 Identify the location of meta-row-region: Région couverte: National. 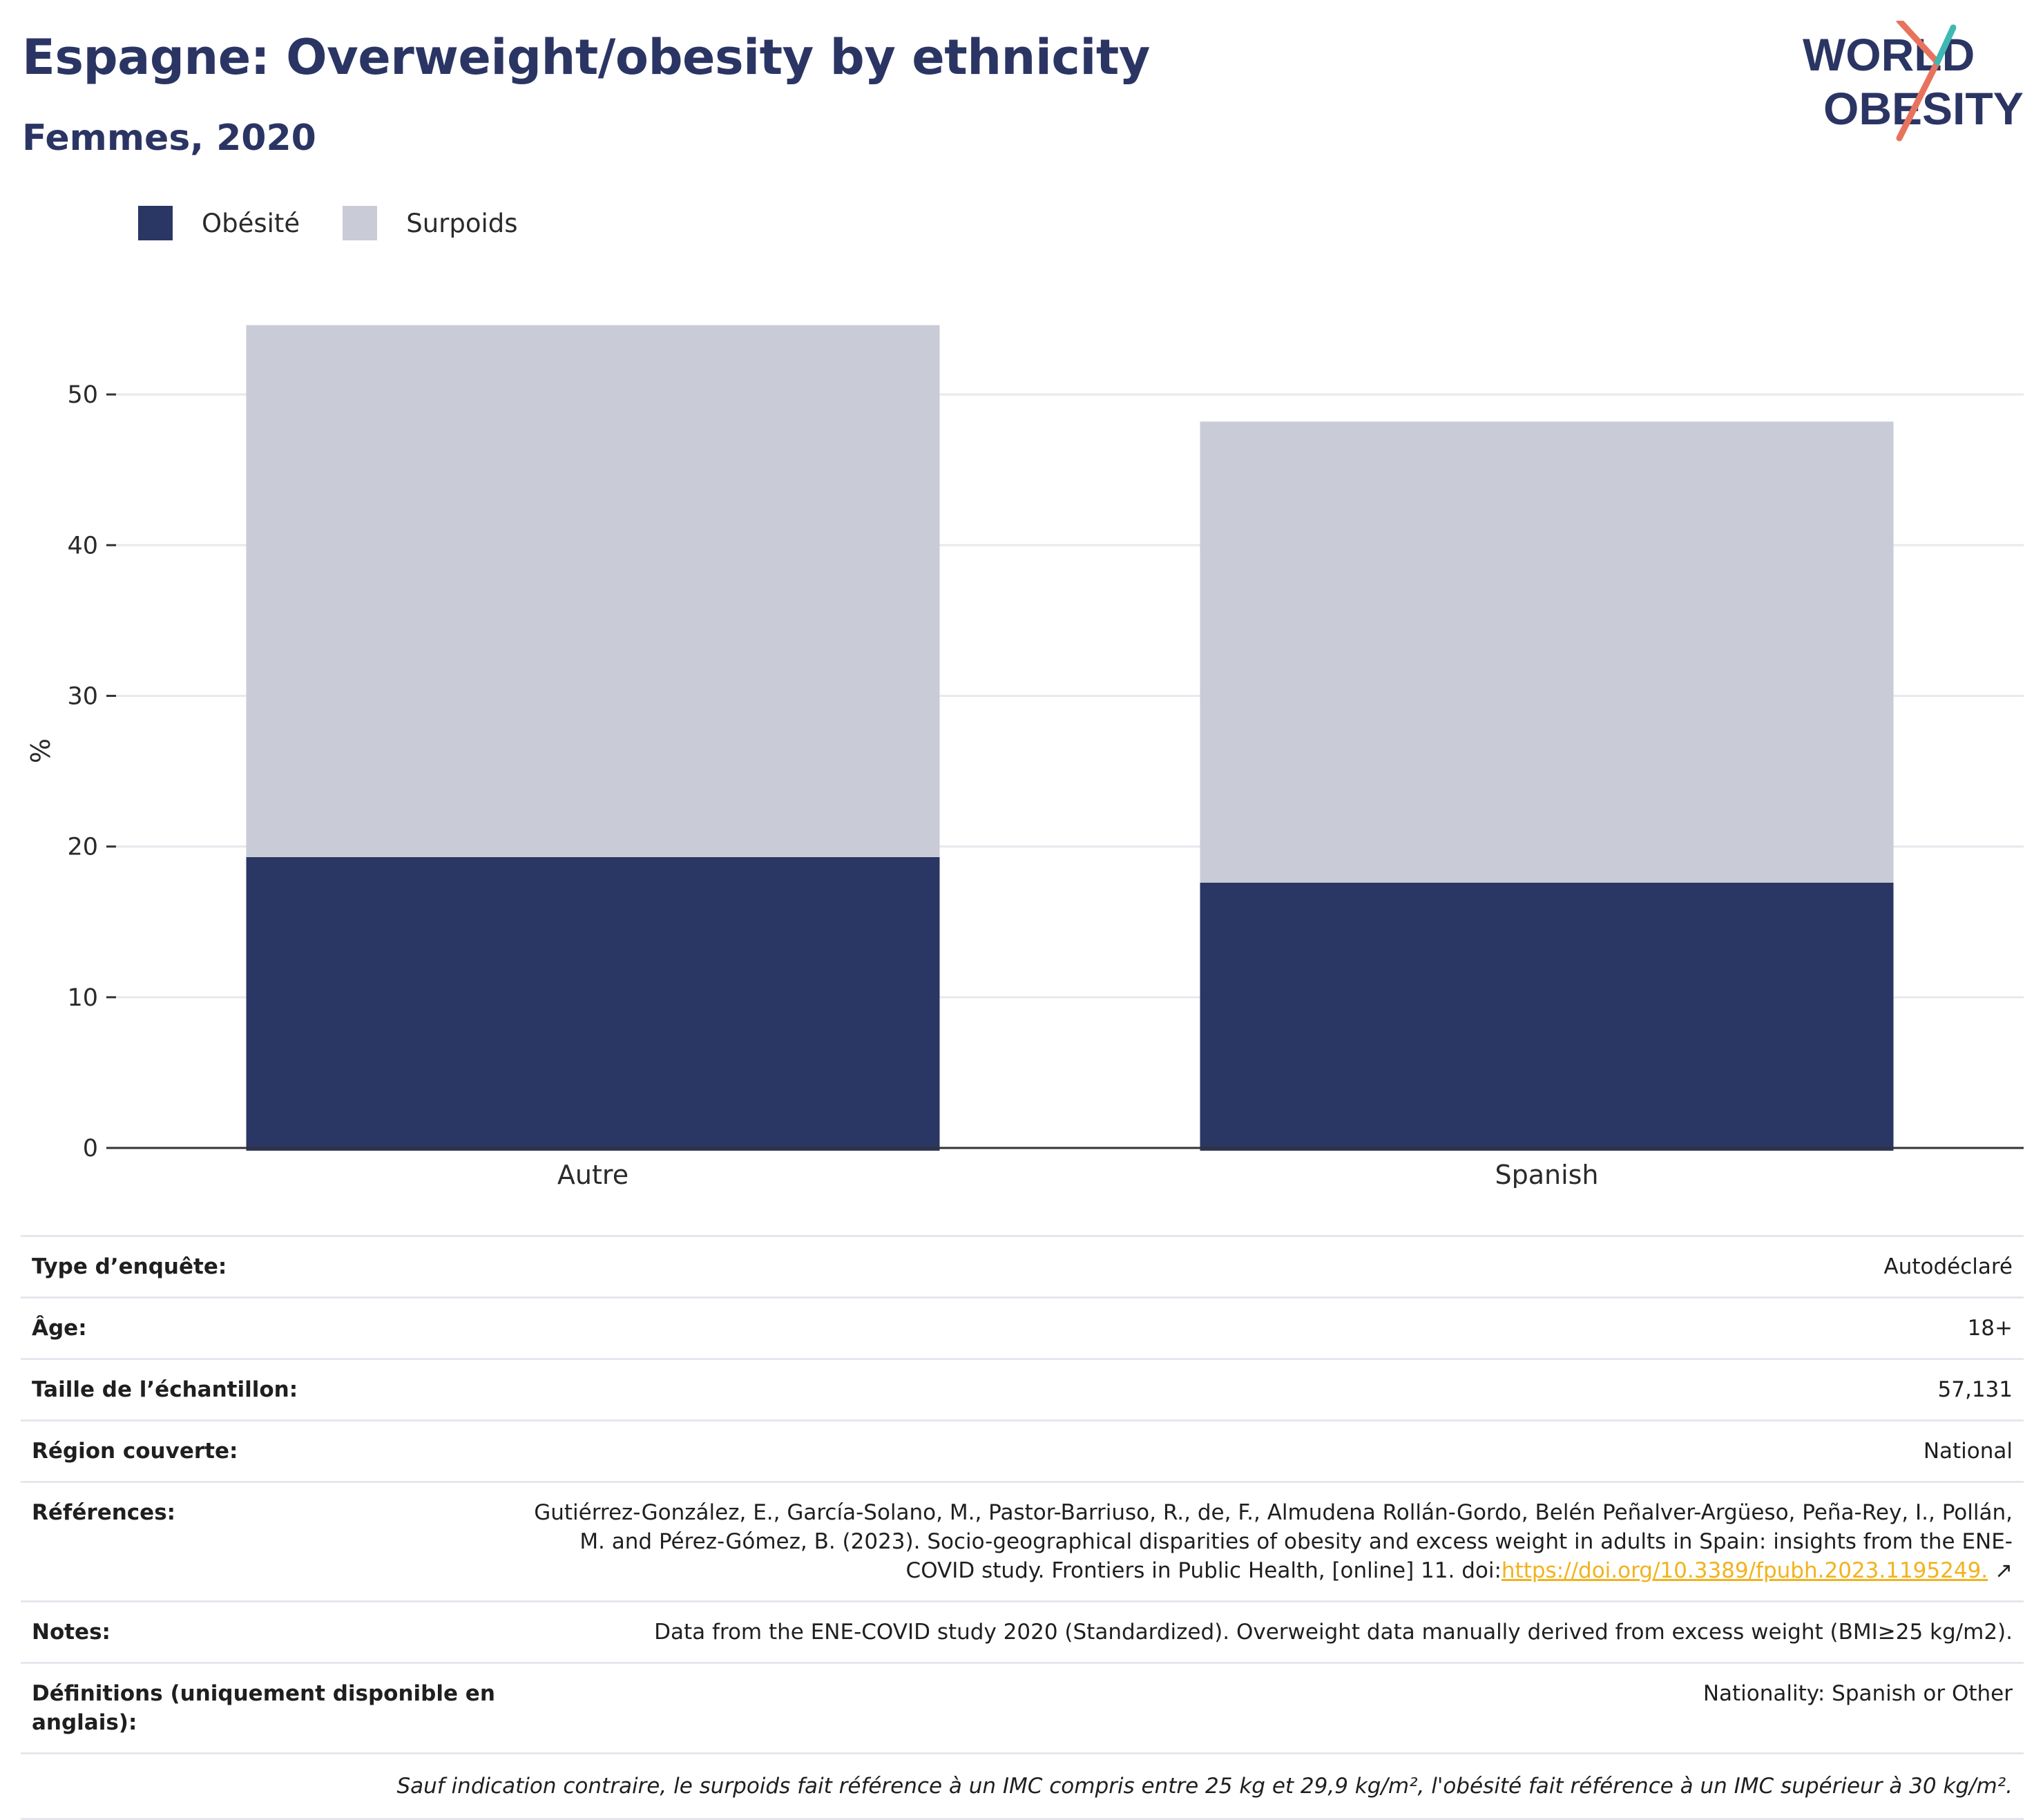
(1022, 1452).